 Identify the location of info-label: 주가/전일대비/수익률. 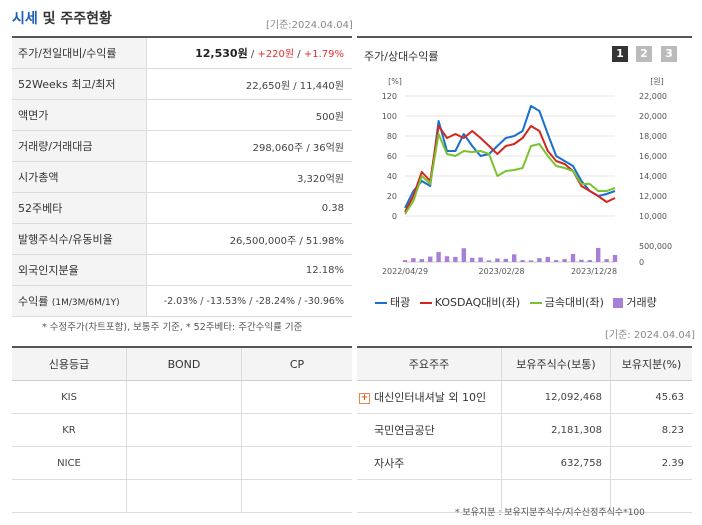
(79, 53).